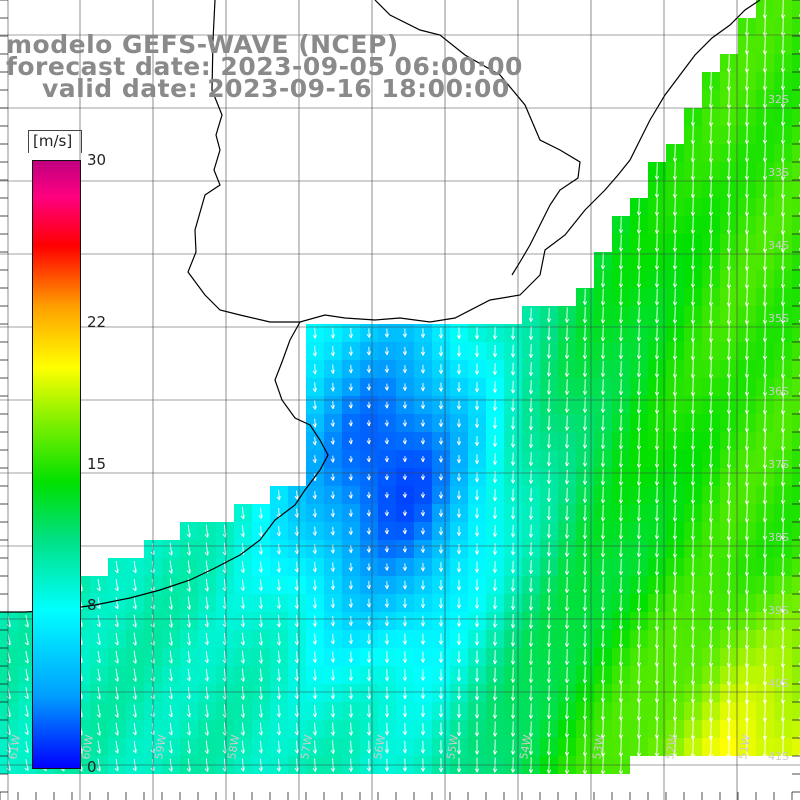 This screenshot has width=800, height=800. I want to click on lon-label: 52W, so click(671, 747).